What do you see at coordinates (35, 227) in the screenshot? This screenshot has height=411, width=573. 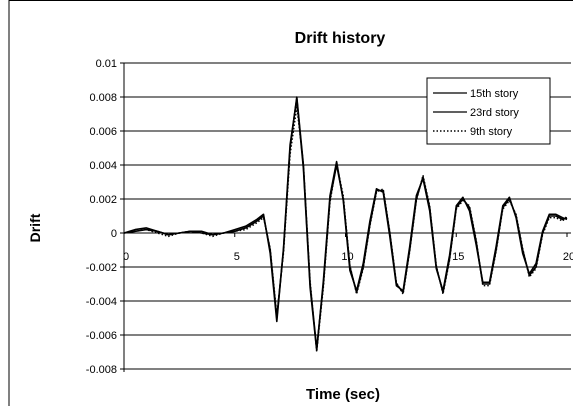 I see `y-axis-label: Drift` at bounding box center [35, 227].